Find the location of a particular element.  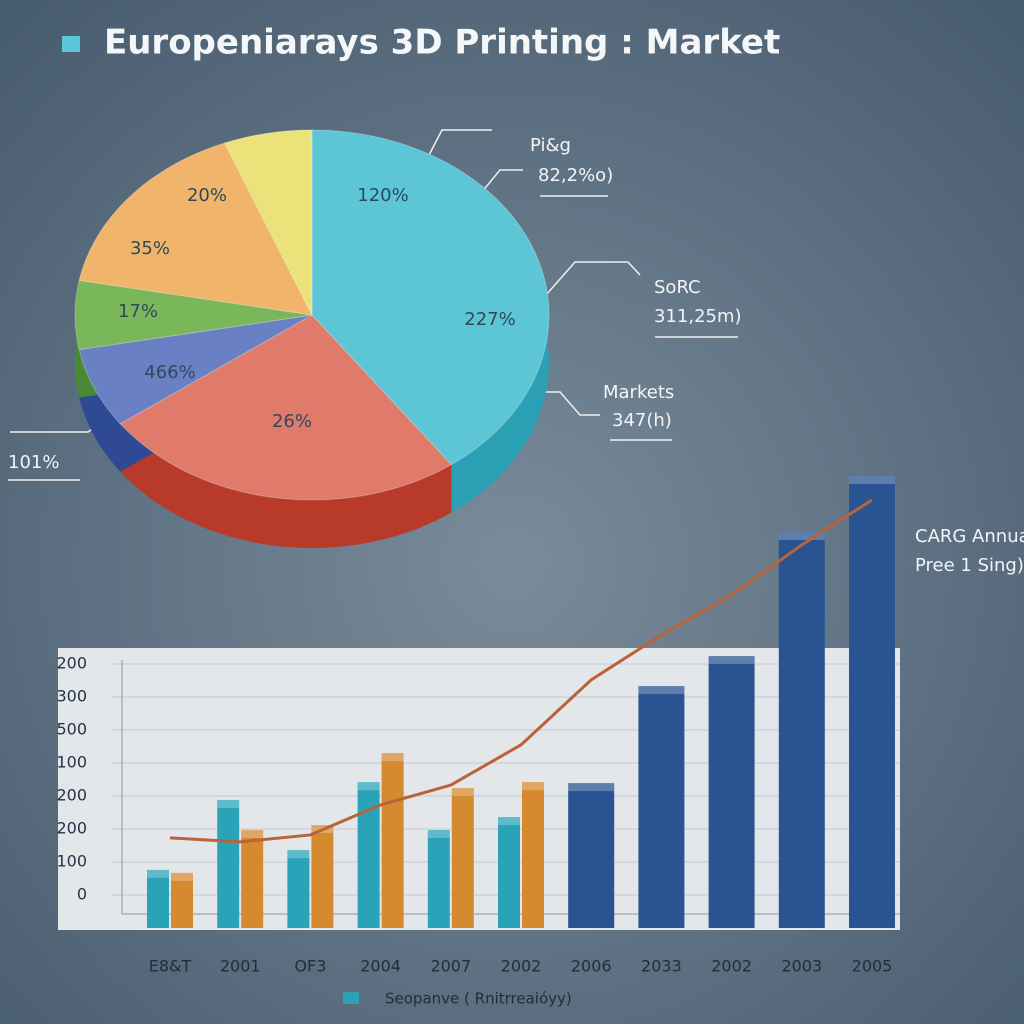

callout: SoRC is located at coordinates (677, 287).